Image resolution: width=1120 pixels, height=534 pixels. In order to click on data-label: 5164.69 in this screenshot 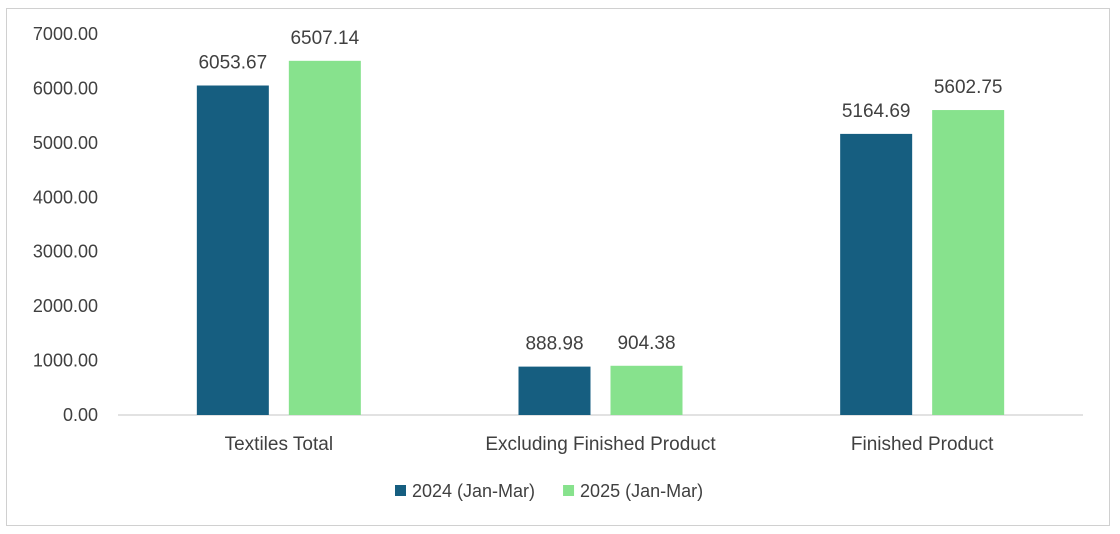, I will do `click(876, 111)`.